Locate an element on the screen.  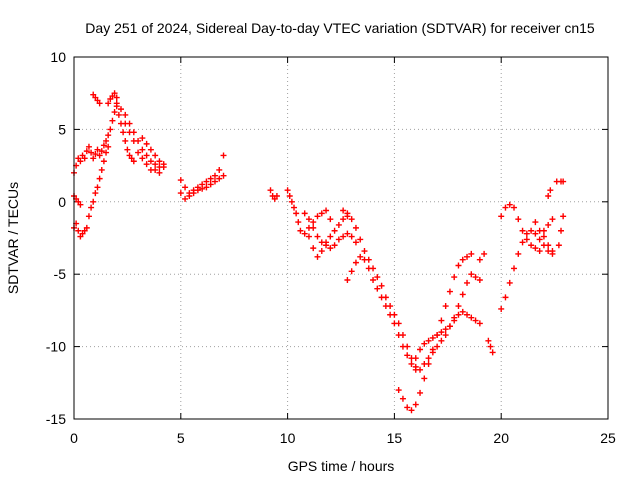
y-tick-label: 10 is located at coordinates (58, 57).